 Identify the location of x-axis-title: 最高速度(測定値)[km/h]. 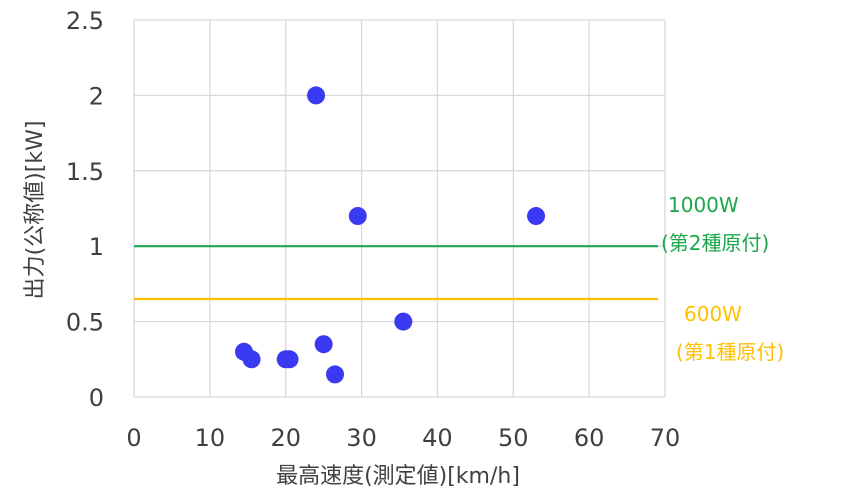
(398, 476).